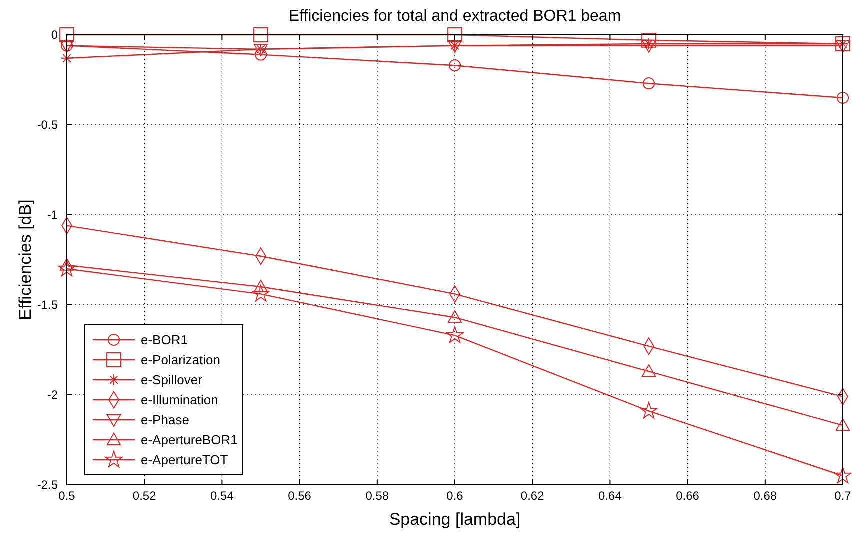 This screenshot has height=535, width=852. Describe the element at coordinates (165, 420) in the screenshot. I see `legend-label: e-Phase` at that location.